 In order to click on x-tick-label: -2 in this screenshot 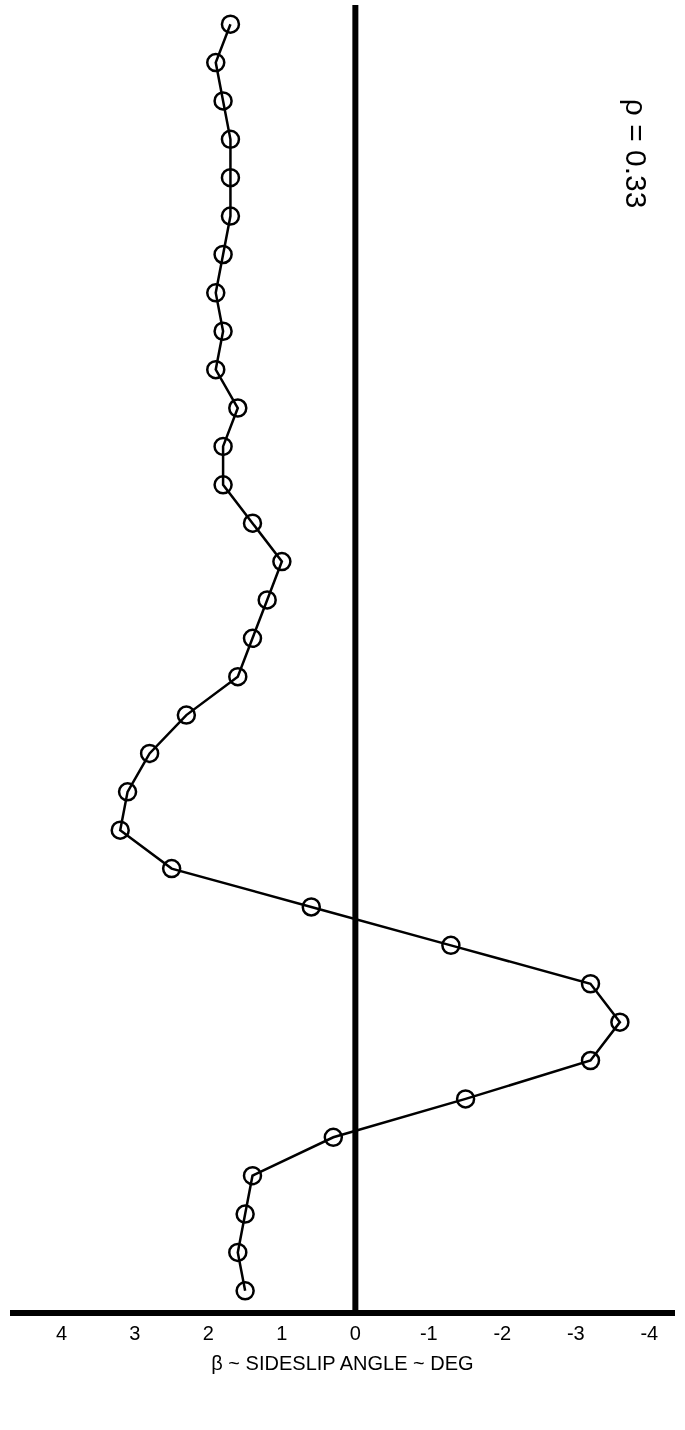, I will do `click(502, 1333)`.